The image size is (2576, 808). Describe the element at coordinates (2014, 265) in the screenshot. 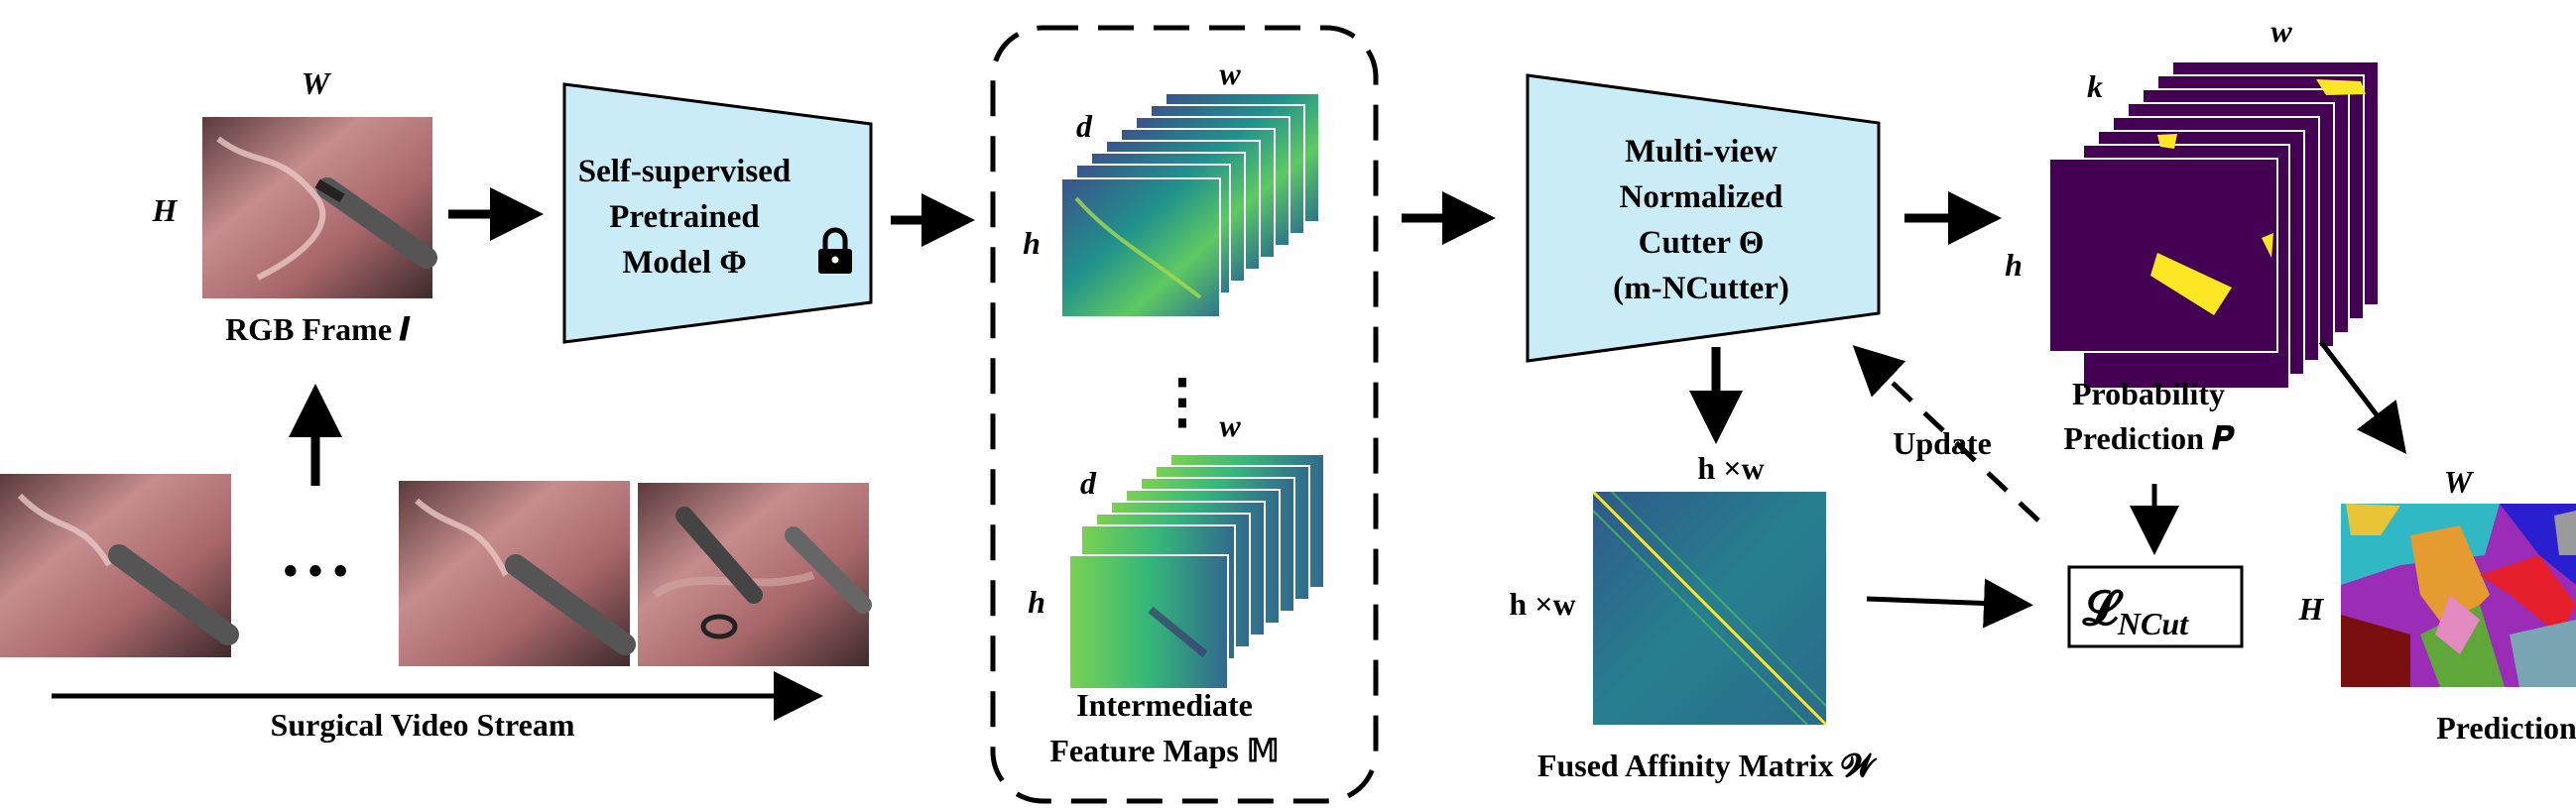

I see `prob-h-label: h` at that location.